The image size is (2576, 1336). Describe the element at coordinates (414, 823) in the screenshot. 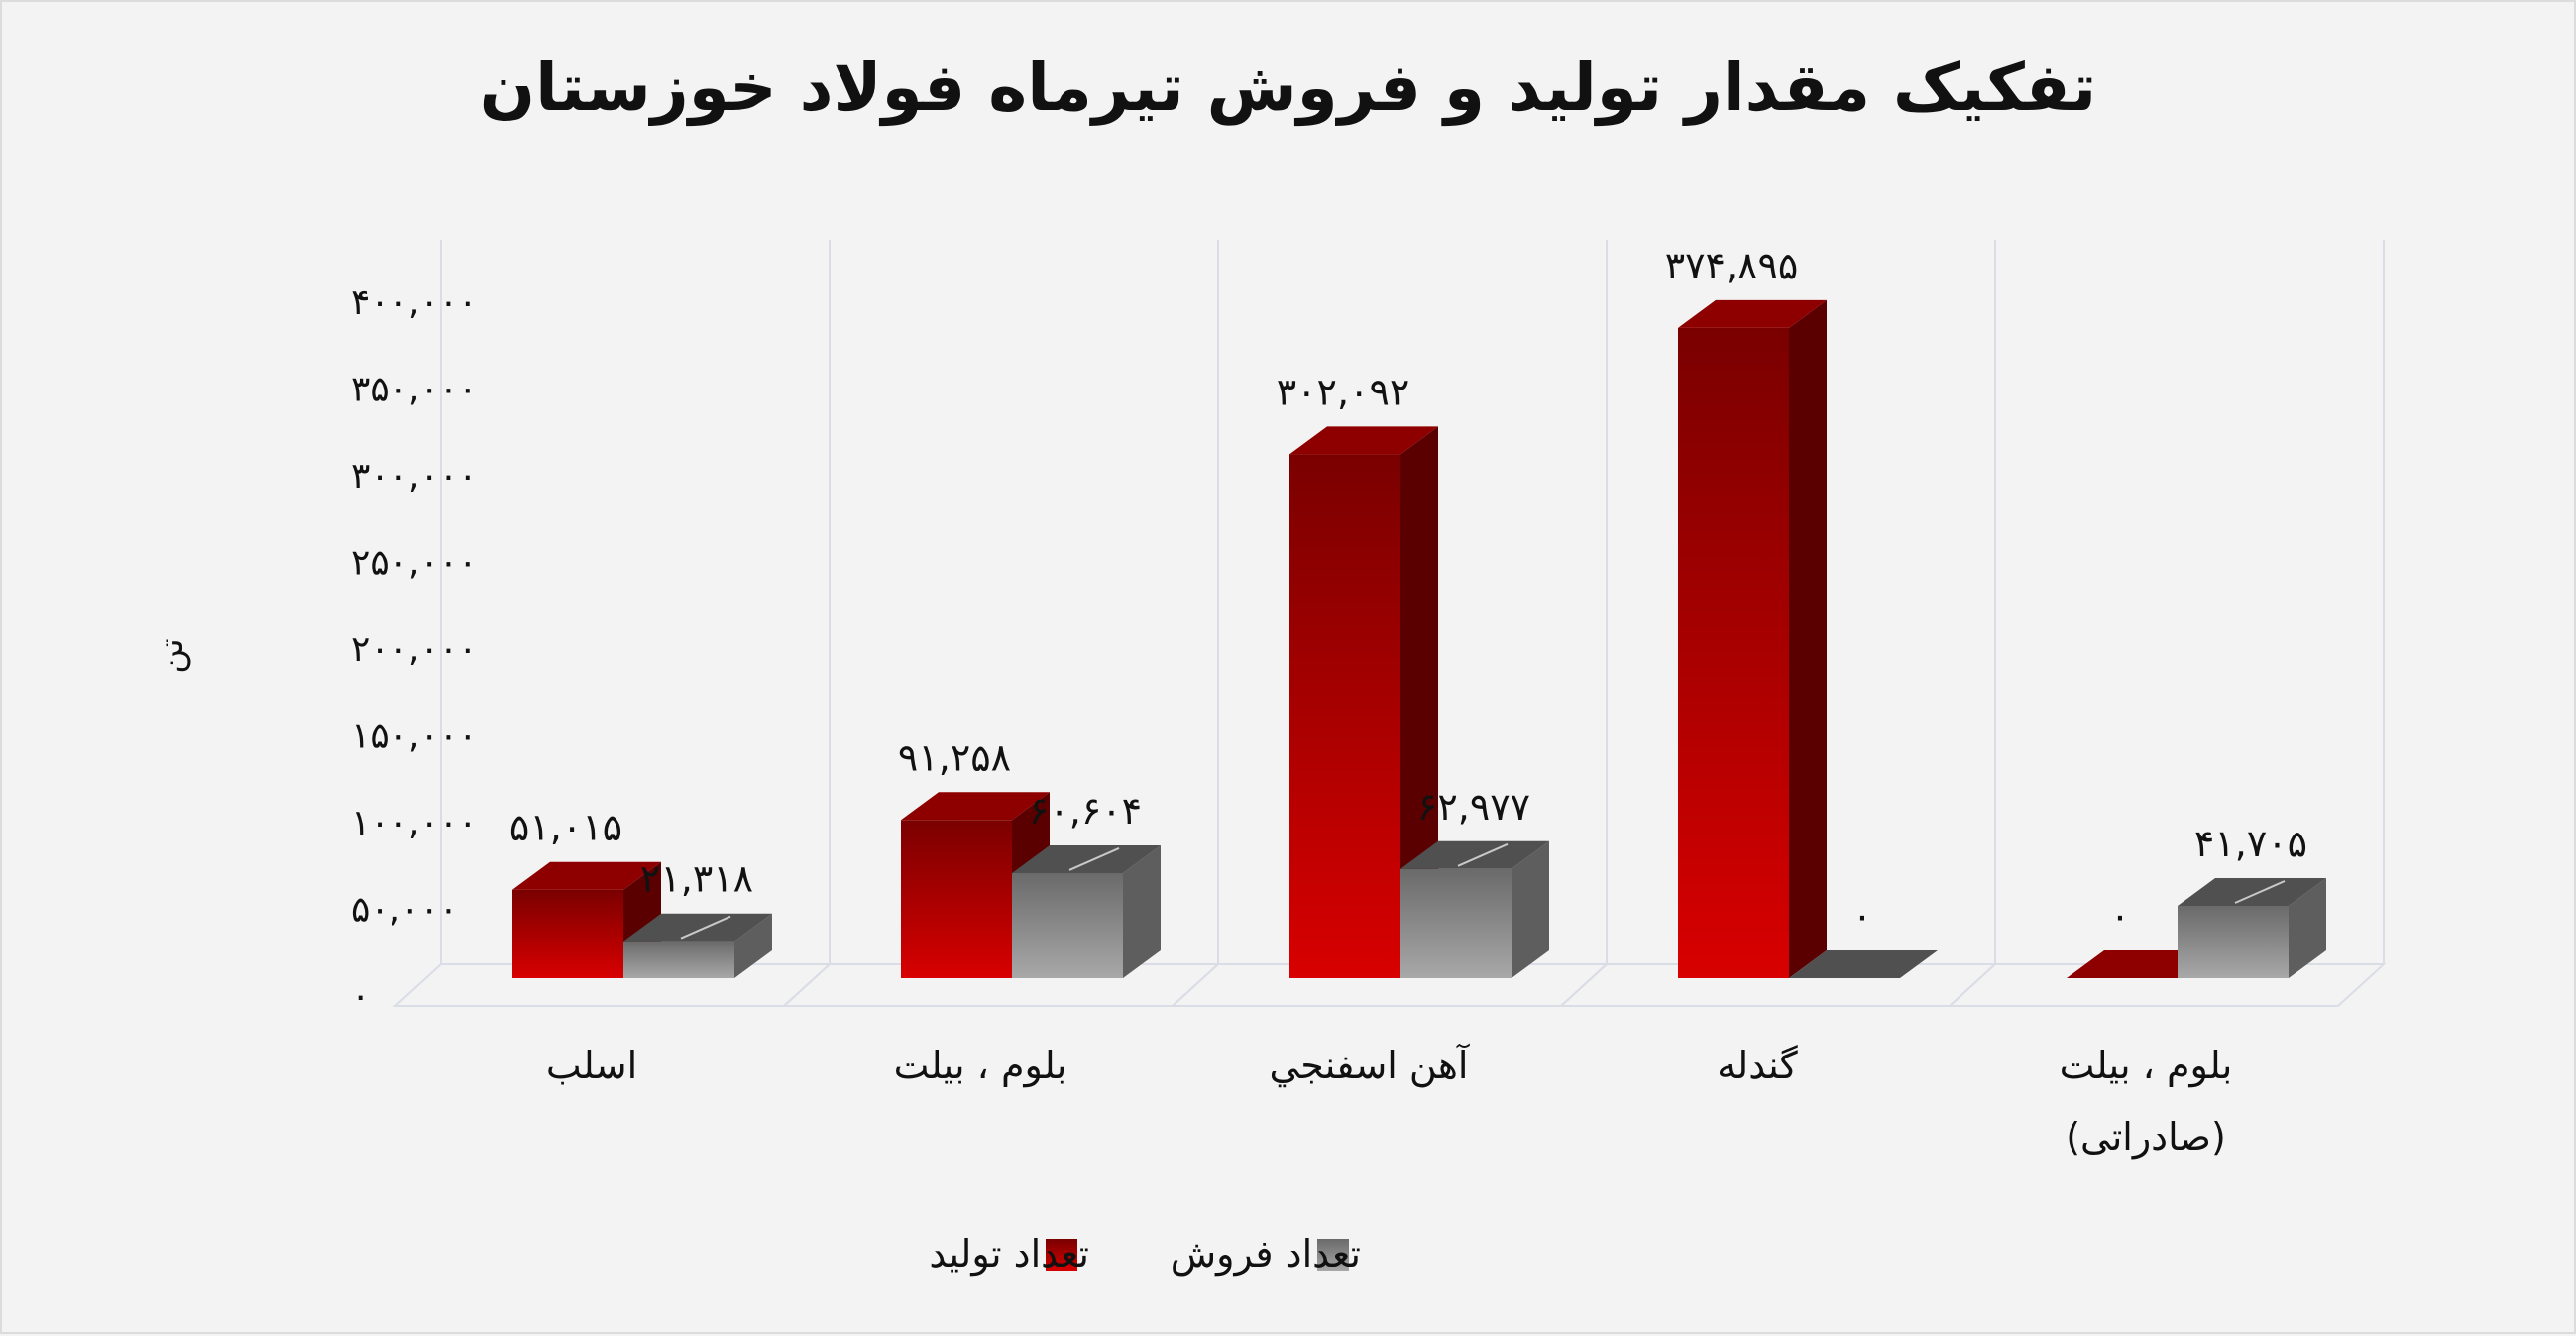

I see `y-tick-label: ۱۰۰,۰۰۰` at that location.